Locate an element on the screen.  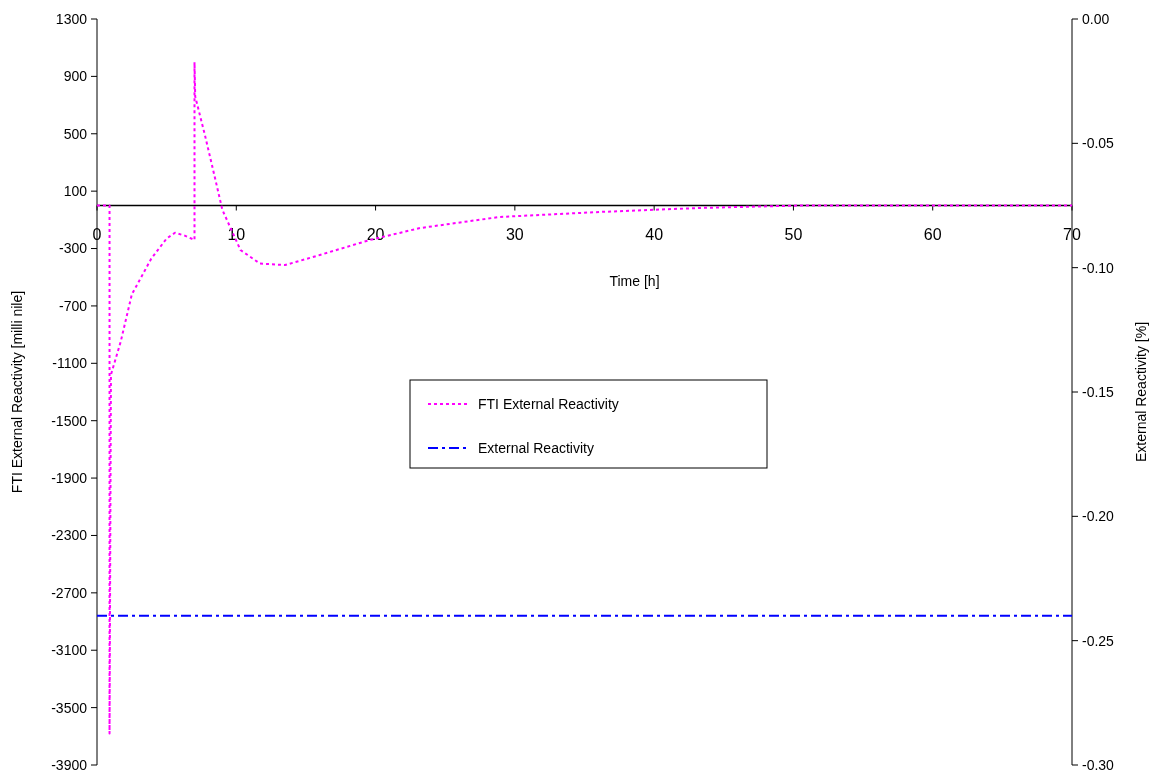
y-tick-label: -700 is located at coordinates (73, 305).